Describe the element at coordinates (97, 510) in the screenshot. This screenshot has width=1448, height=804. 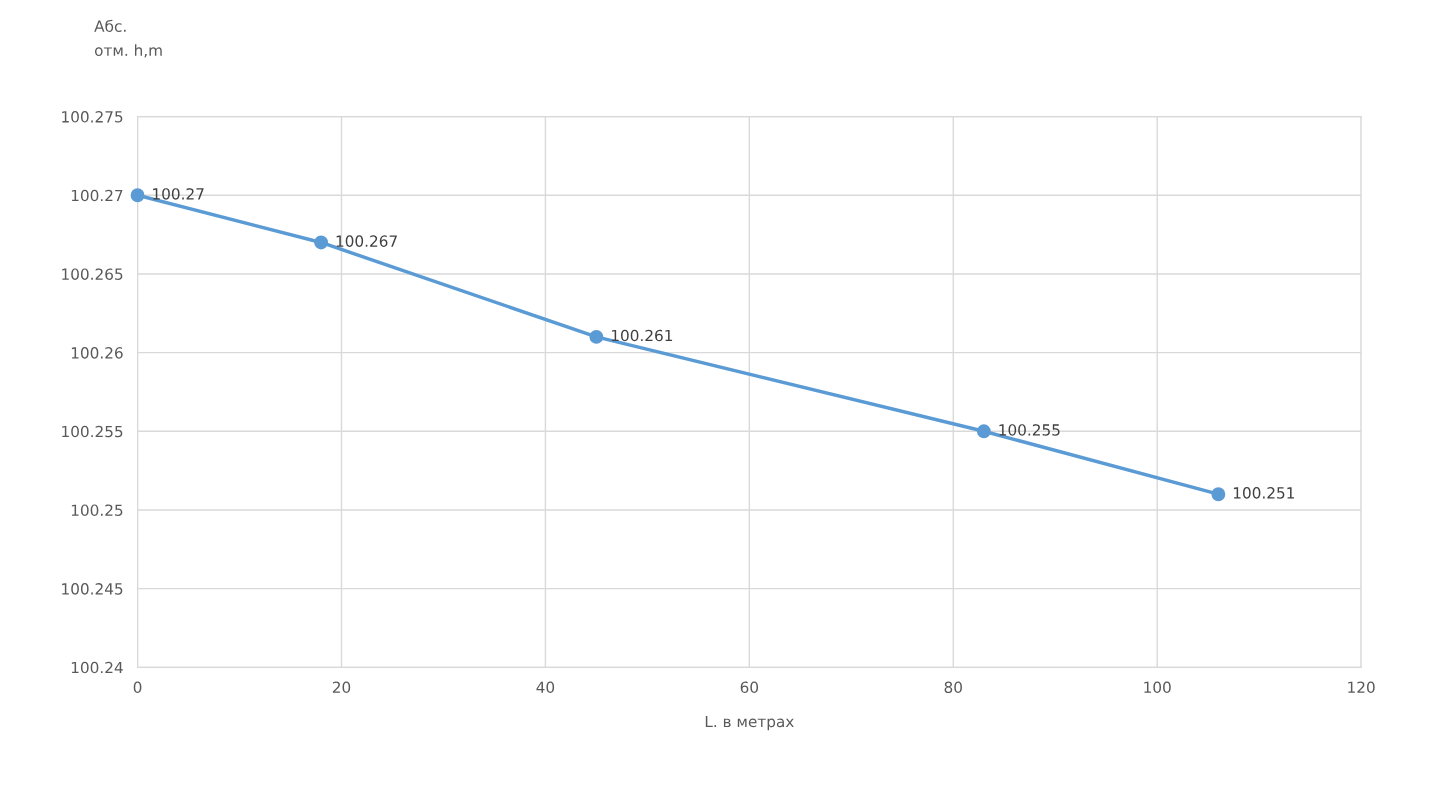
I see `y-tick-label: 100.25` at that location.